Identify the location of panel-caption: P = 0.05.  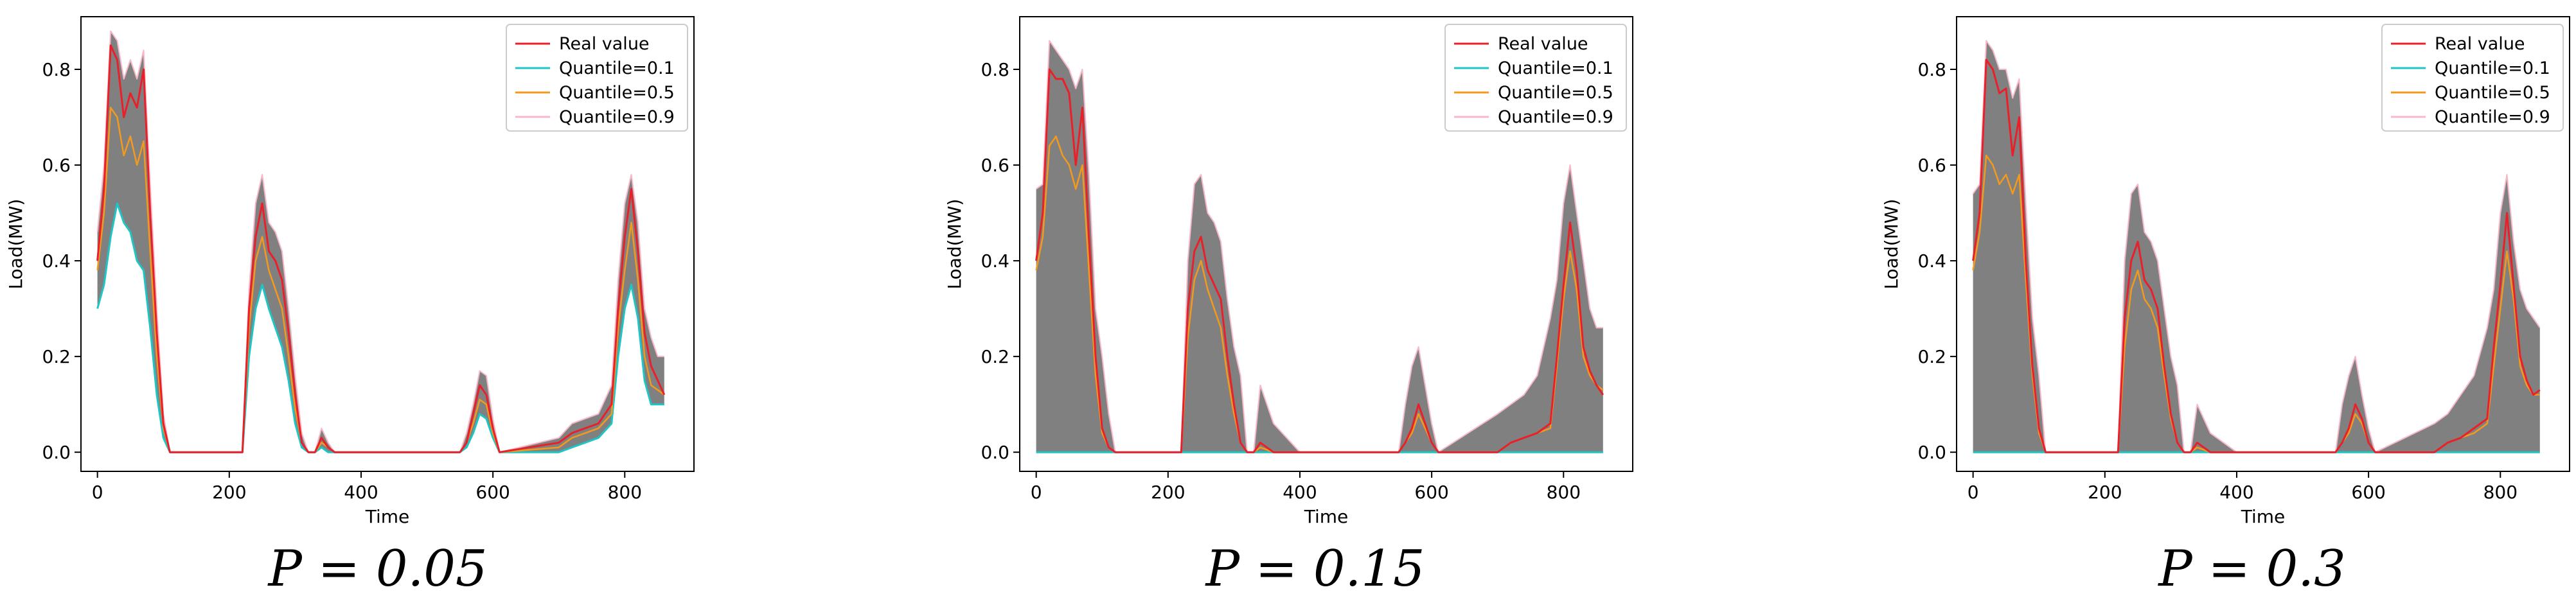
(377, 569).